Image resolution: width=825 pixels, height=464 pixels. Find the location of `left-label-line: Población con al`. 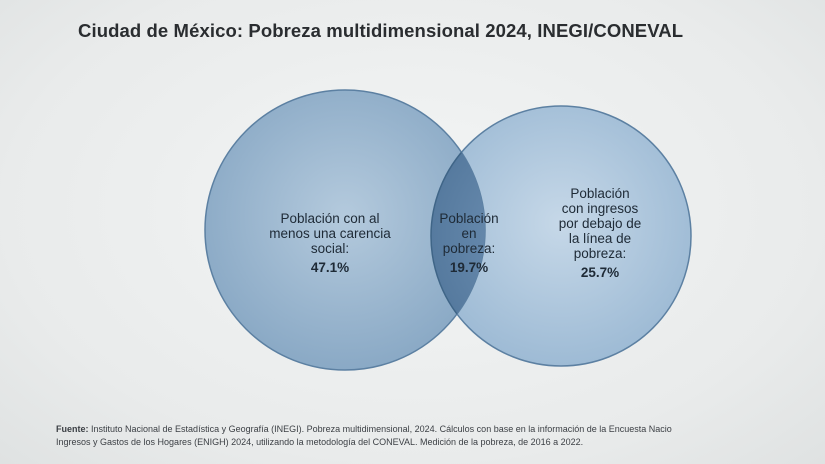

left-label-line: Población con al is located at coordinates (330, 218).